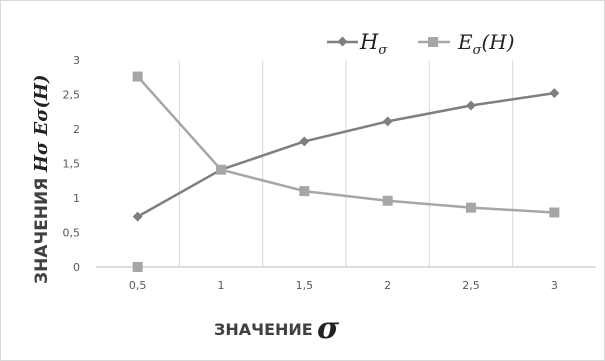 The image size is (605, 361). I want to click on legend-label-e-sigma: Eσ(H), so click(486, 44).